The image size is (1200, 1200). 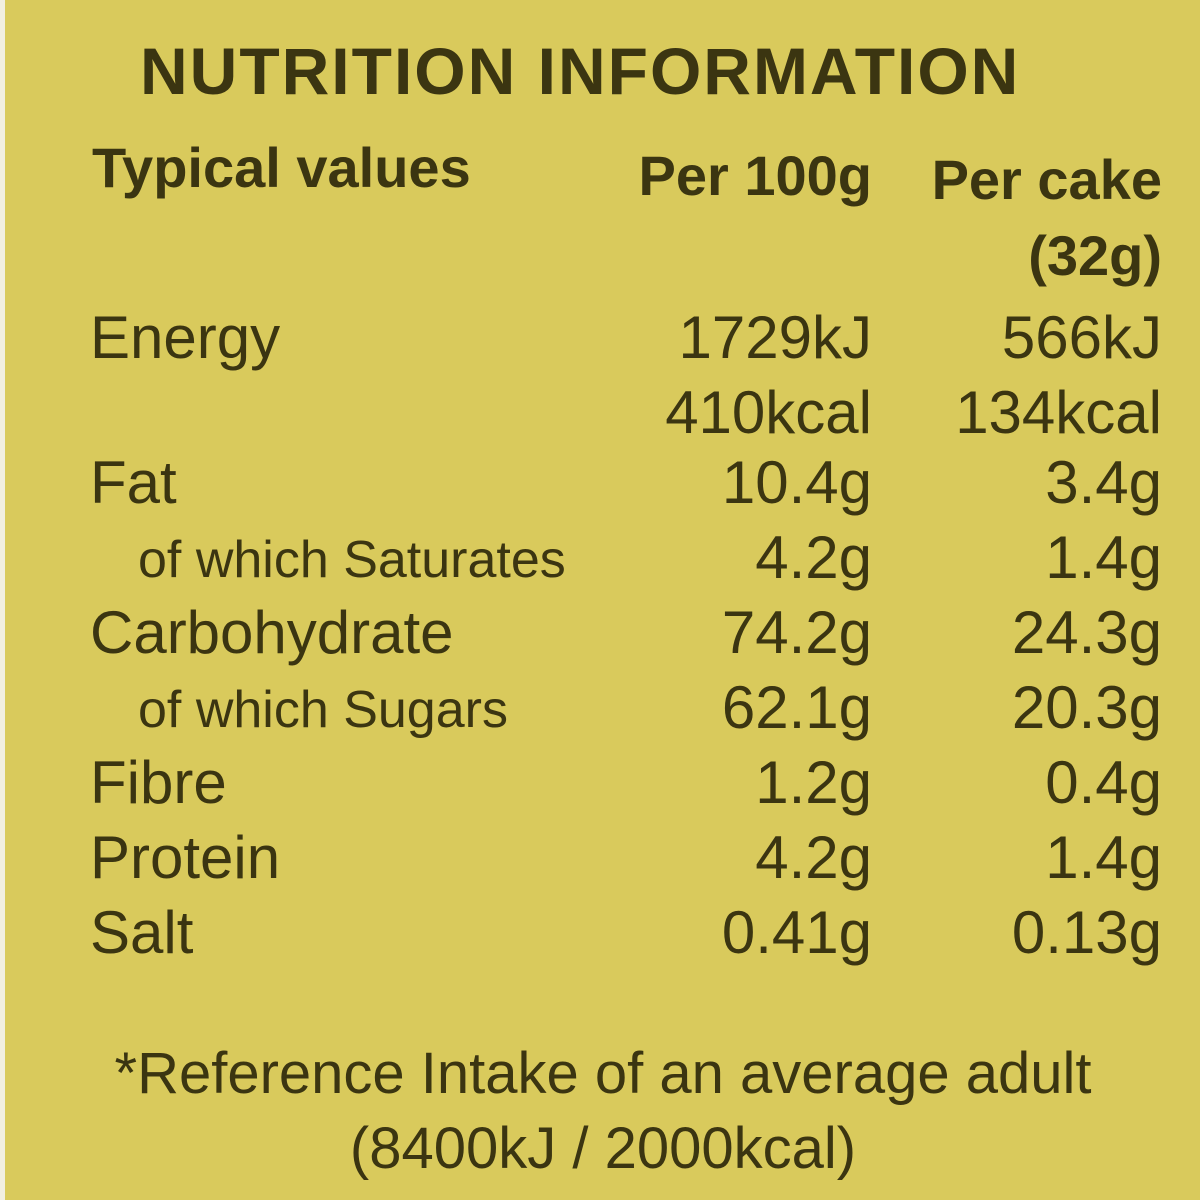 What do you see at coordinates (1095, 255) in the screenshot?
I see `header-cell: (32g)` at bounding box center [1095, 255].